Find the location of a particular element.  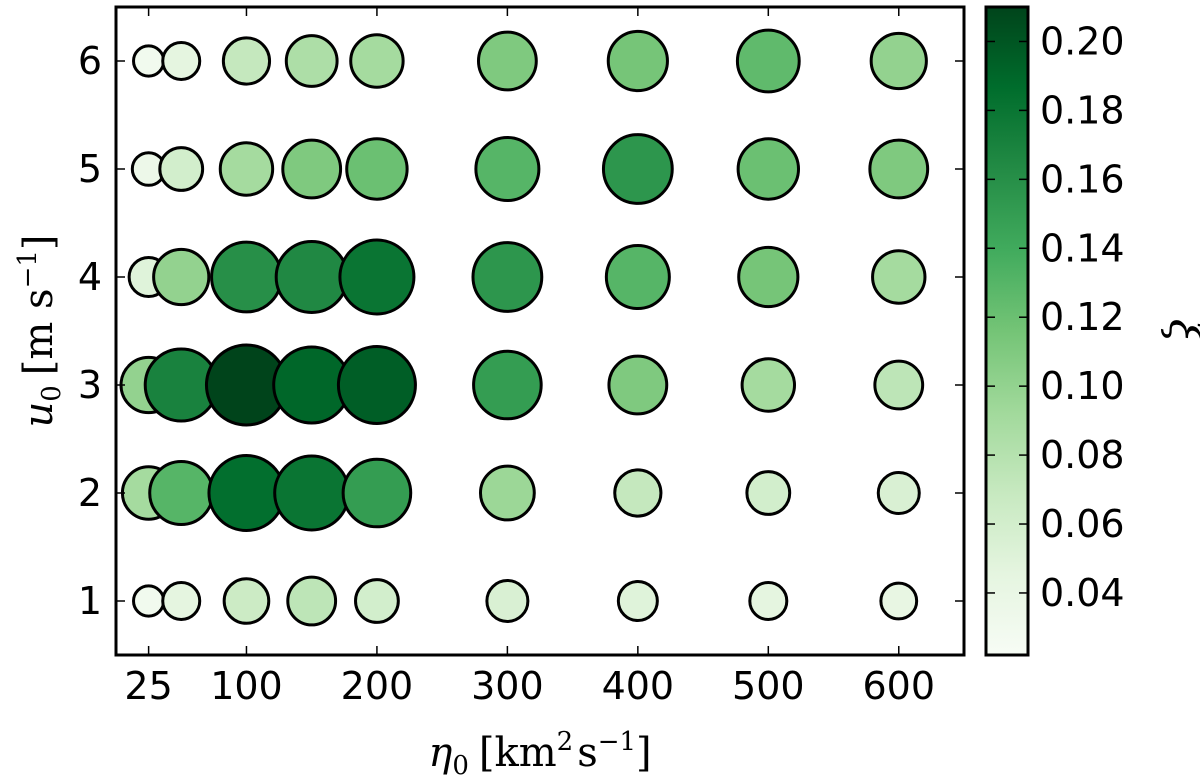

colorbar-tick-label: 0.16 is located at coordinates (1082, 179).